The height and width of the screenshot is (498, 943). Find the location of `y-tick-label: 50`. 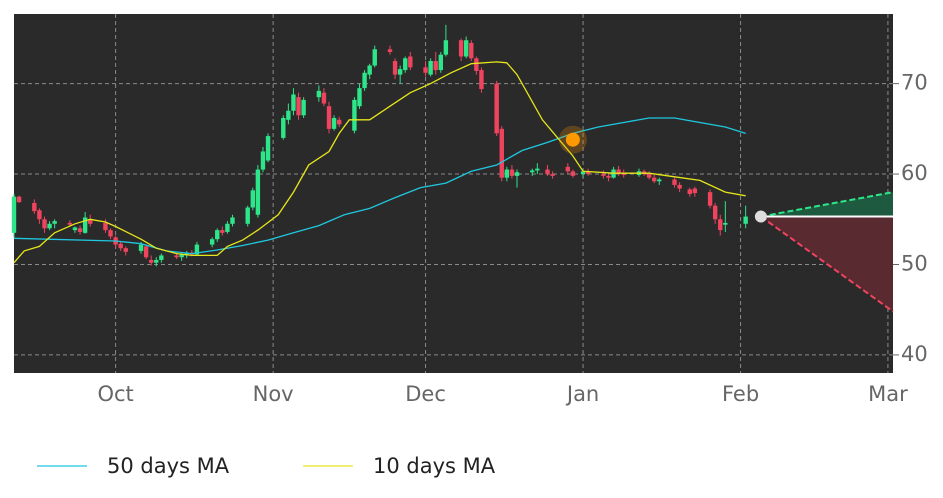

y-tick-label: 50 is located at coordinates (914, 263).